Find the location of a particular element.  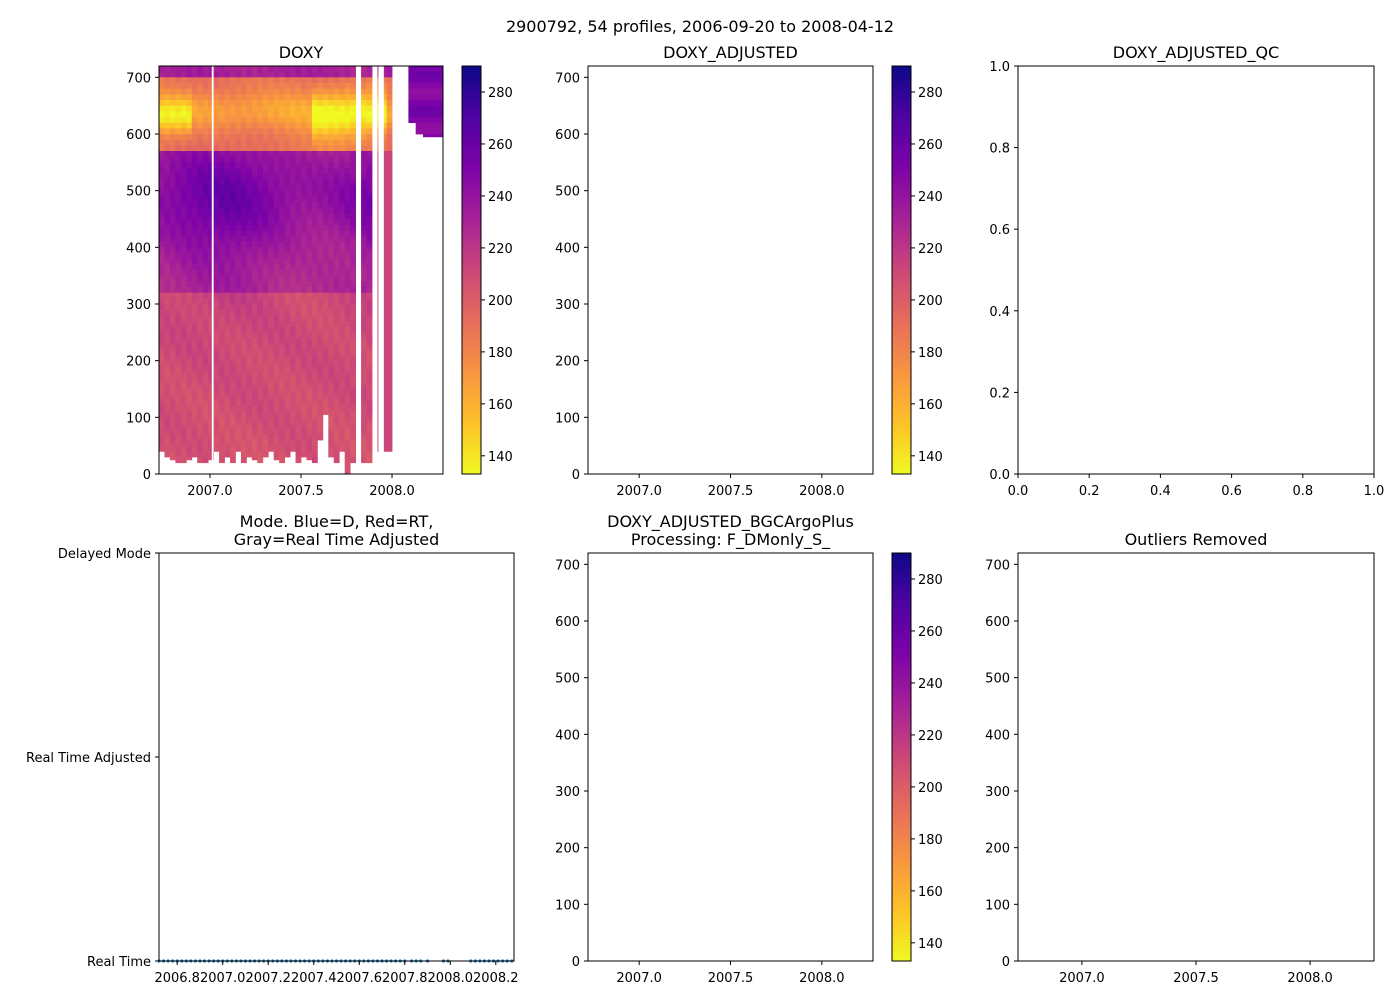

doxy-adjusted-bgcargoplus-title: Processing: F_DMonly_S_ is located at coordinates (731, 540).